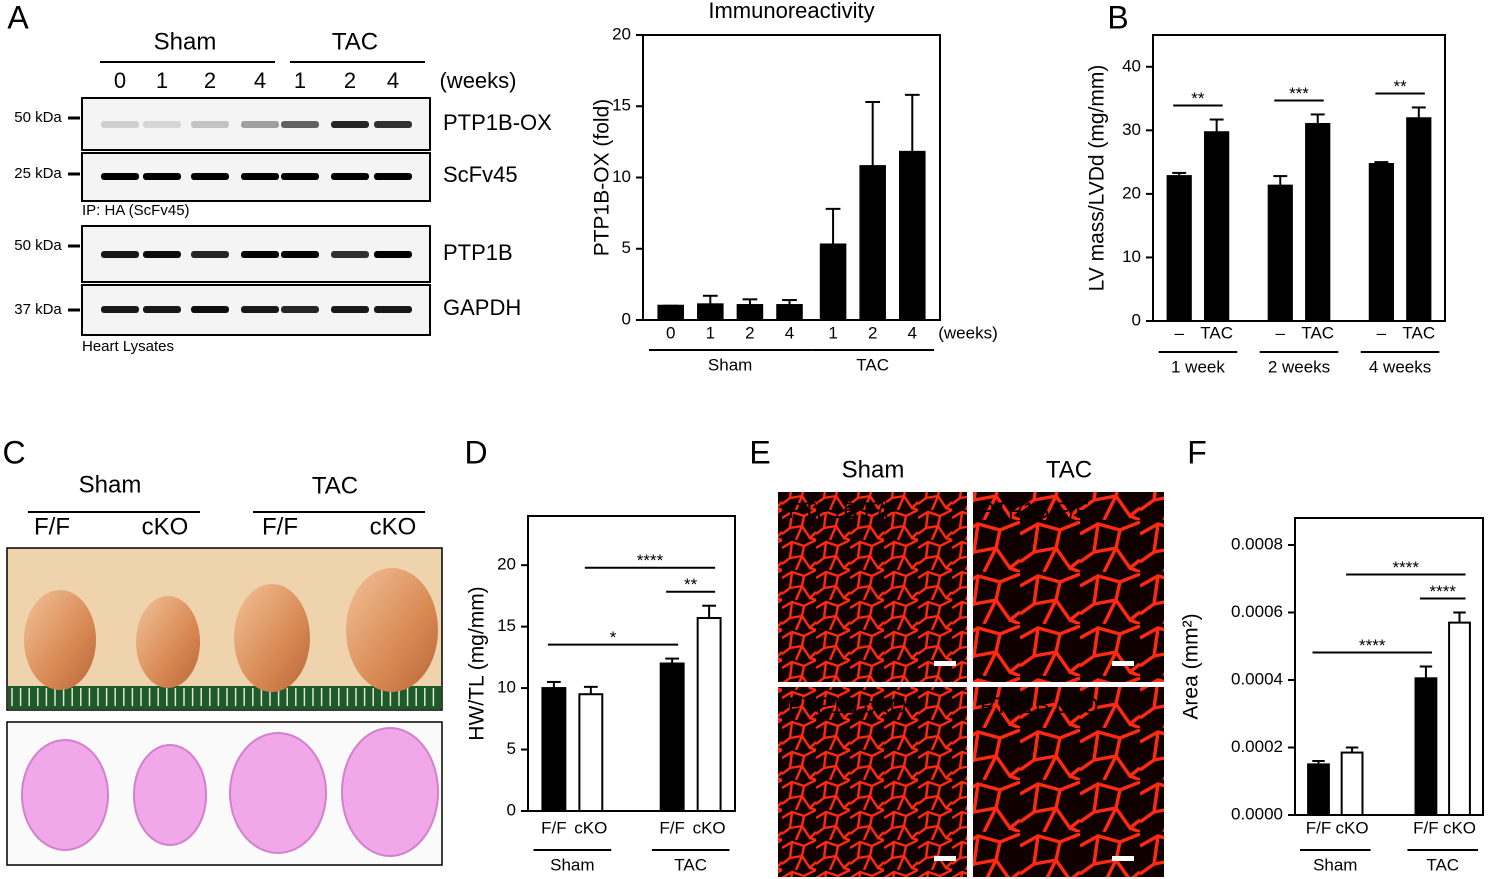 The image size is (1498, 879). I want to click on x-tick-label: 1, so click(710, 332).